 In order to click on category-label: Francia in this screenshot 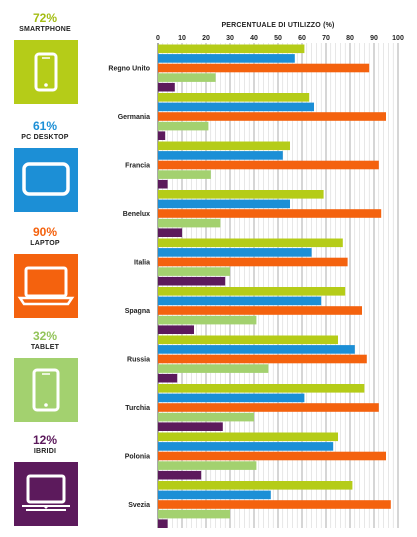, I will do `click(137, 165)`.